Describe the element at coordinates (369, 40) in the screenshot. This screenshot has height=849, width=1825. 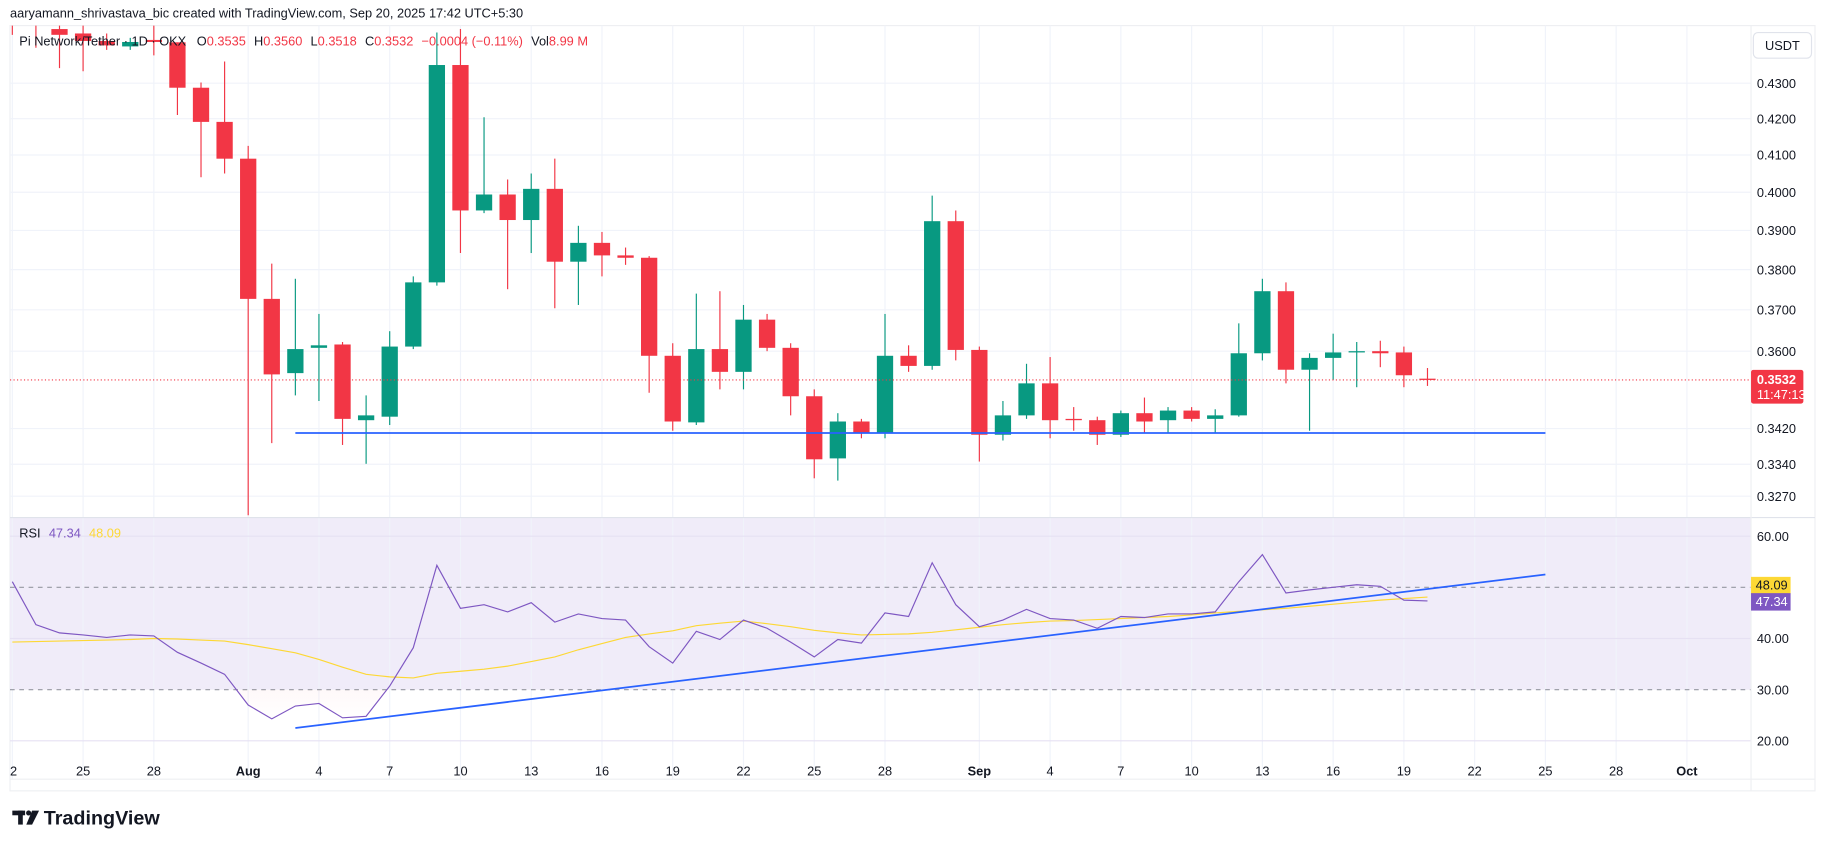
I see `close-label: C` at that location.